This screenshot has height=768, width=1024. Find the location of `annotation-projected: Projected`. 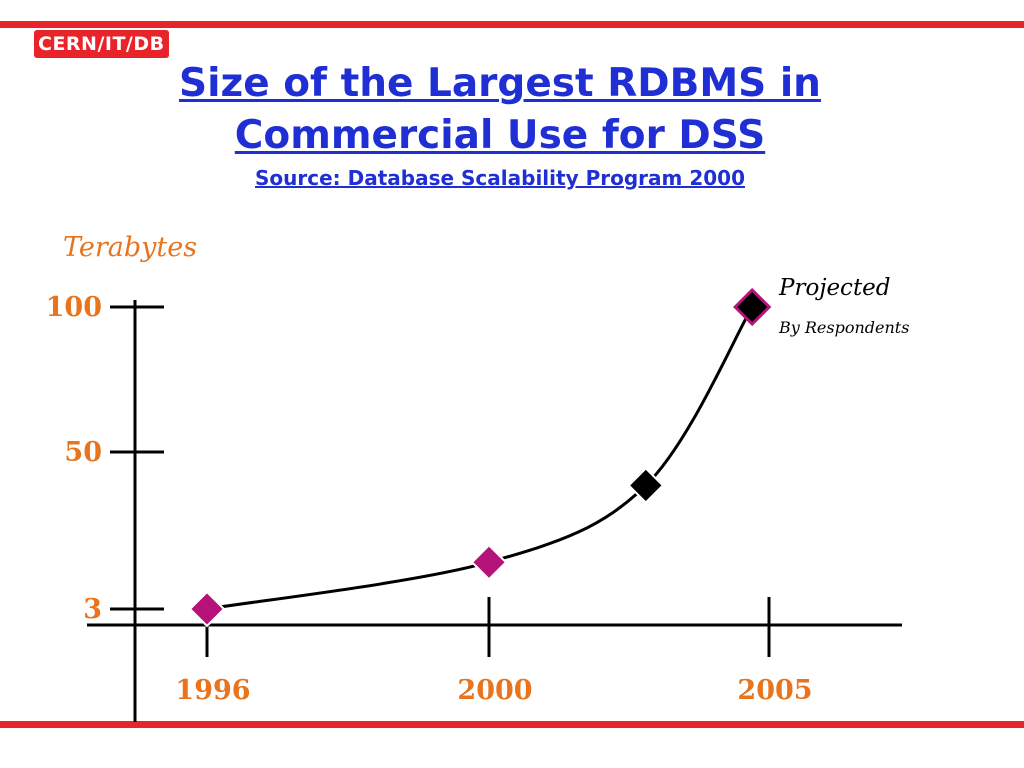

annotation-projected: Projected is located at coordinates (834, 288).